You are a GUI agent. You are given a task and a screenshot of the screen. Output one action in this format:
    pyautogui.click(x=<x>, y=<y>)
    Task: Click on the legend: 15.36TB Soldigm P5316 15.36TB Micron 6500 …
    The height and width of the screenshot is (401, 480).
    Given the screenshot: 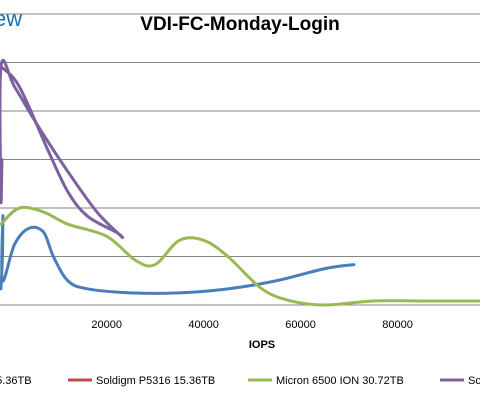 What is the action you would take?
    pyautogui.click(x=240, y=381)
    